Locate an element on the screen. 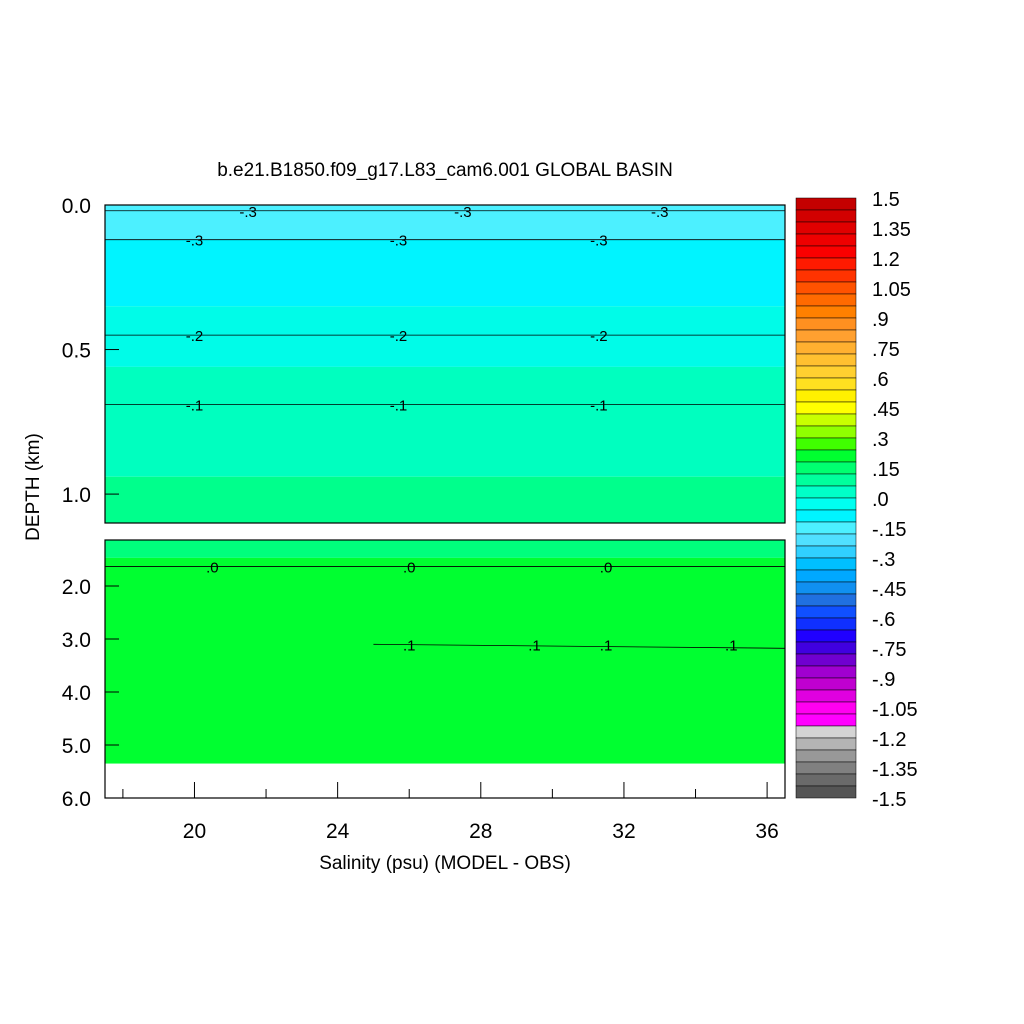 The height and width of the screenshot is (1024, 1024). y-tick-label: 3.0 is located at coordinates (76, 640).